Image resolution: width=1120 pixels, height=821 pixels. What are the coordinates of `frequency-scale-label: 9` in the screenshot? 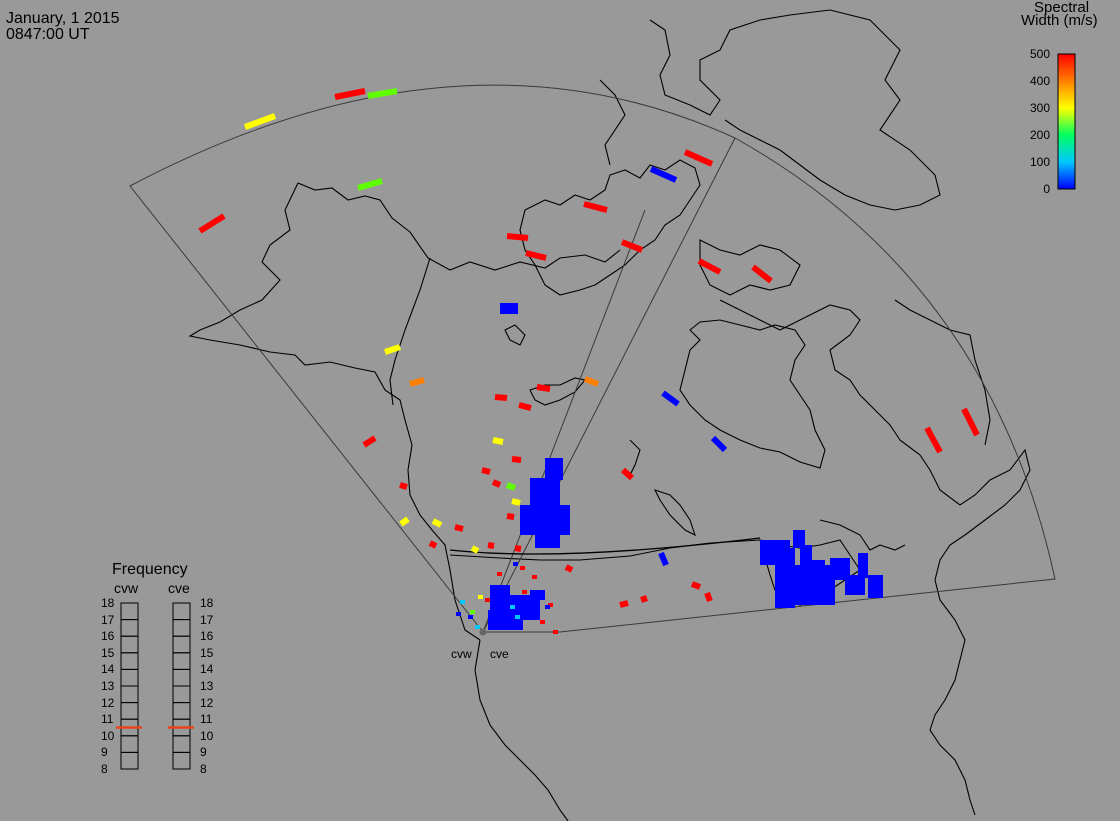 It's located at (203, 752).